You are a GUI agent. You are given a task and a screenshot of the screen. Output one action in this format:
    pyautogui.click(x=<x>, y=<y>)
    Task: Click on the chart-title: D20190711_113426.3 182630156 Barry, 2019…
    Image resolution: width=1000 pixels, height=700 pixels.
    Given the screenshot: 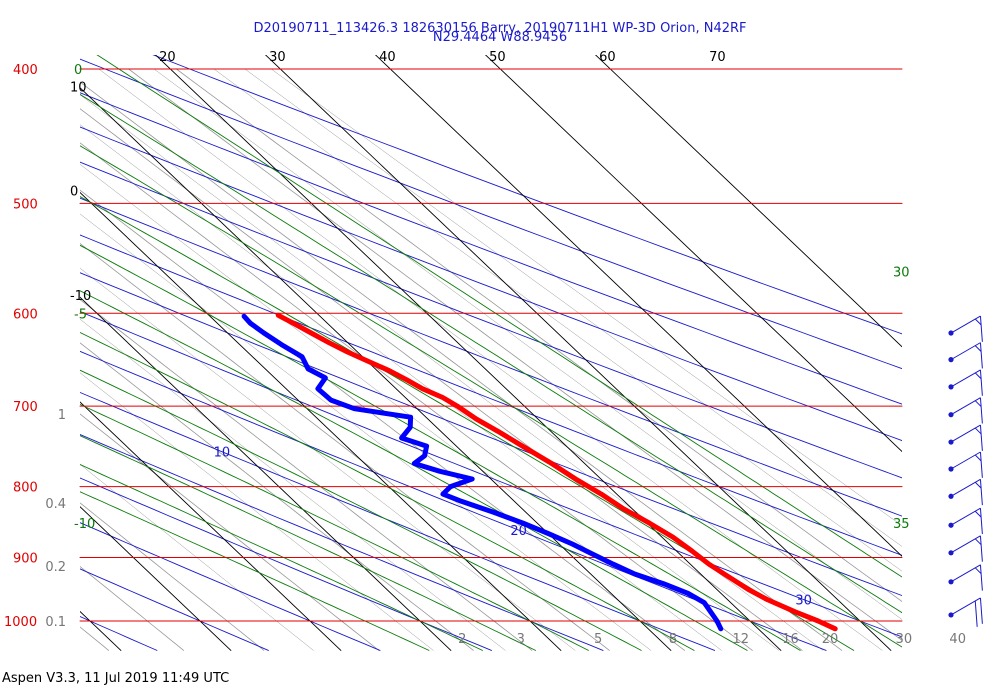 What is the action you would take?
    pyautogui.click(x=500, y=28)
    